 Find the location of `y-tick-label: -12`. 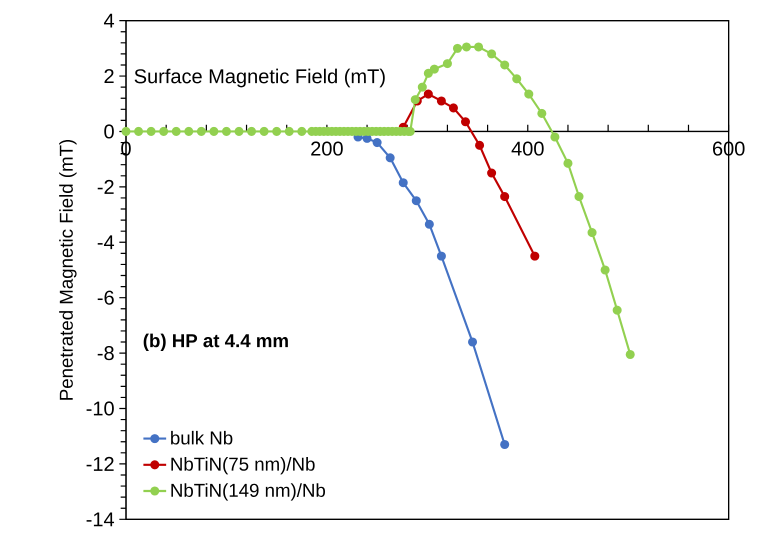

y-tick-label: -12 is located at coordinates (100, 463).